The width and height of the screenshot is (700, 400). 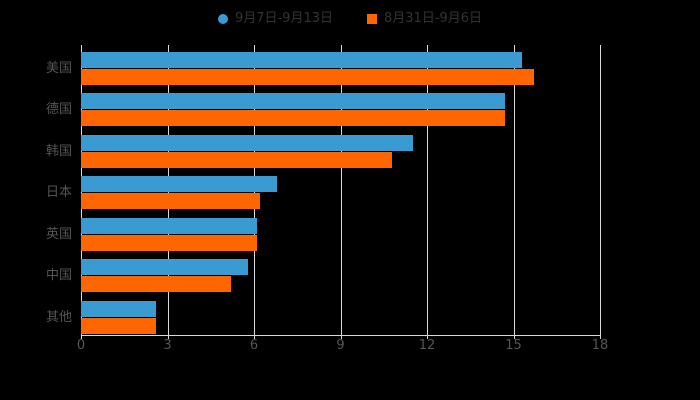 What do you see at coordinates (167, 345) in the screenshot?
I see `x-axis-tick-label: 3` at bounding box center [167, 345].